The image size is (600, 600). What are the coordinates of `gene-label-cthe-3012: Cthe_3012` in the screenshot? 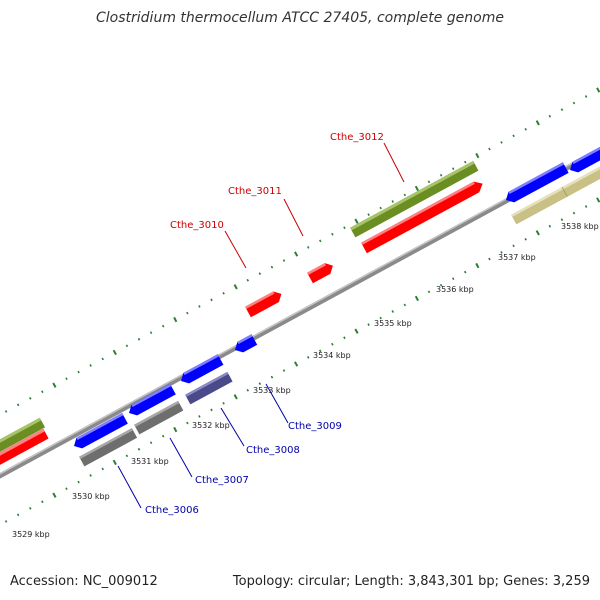 It's located at (357, 137).